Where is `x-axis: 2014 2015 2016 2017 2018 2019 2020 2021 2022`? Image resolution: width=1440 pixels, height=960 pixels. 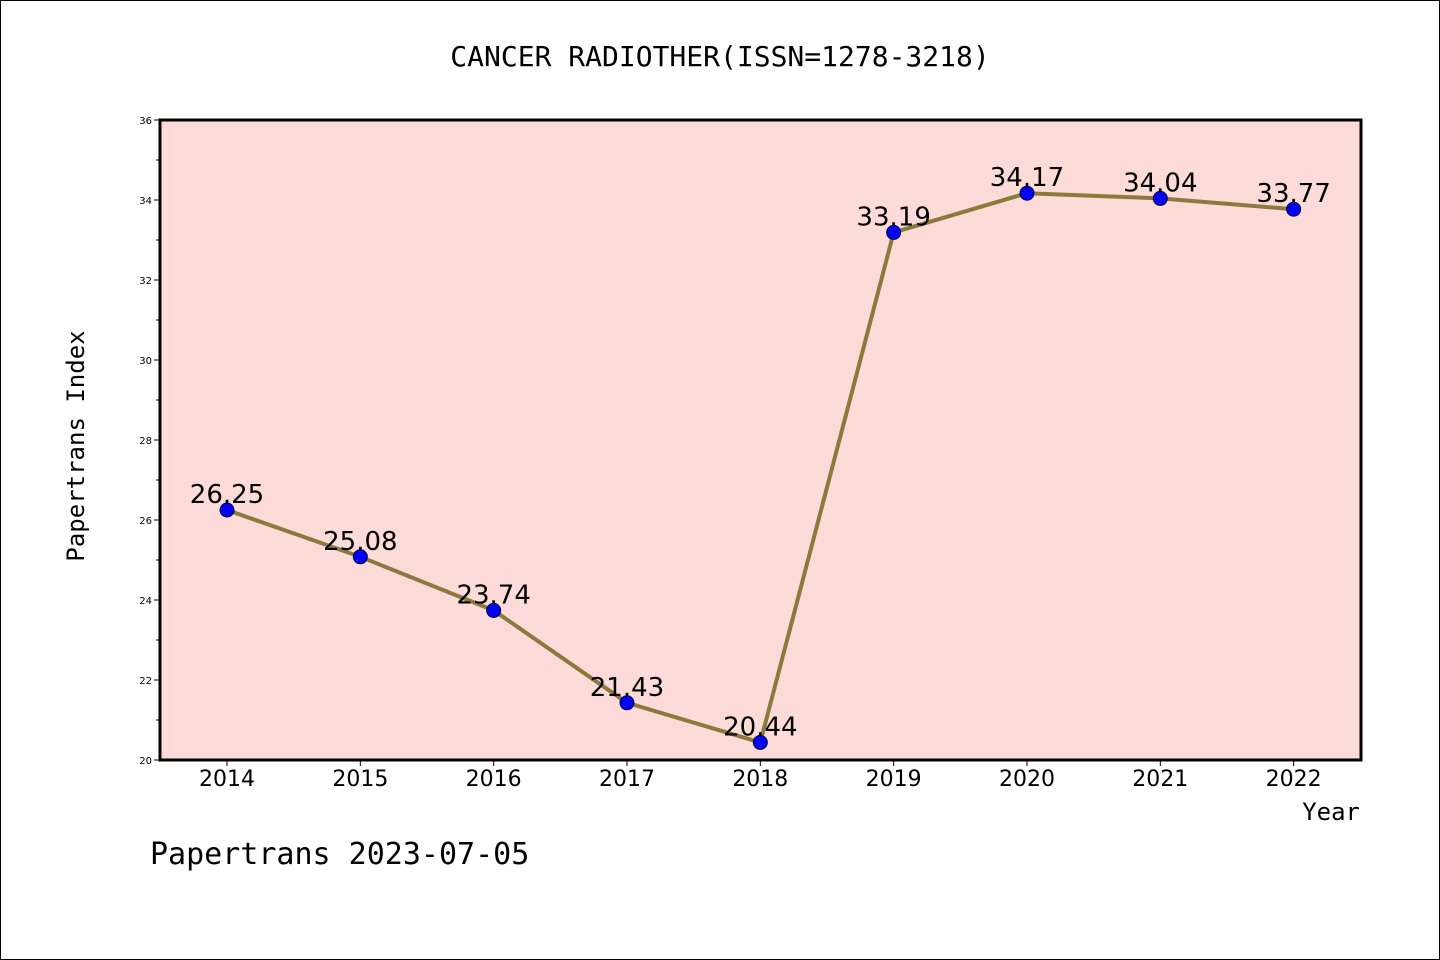 x-axis: 2014 2015 2016 2017 2018 2019 2020 2021 2022 is located at coordinates (760, 776).